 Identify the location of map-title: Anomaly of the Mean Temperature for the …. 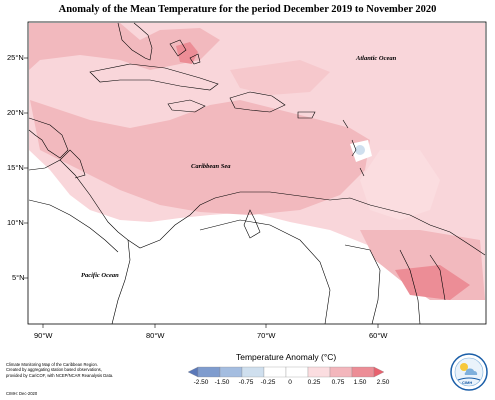
(247, 9).